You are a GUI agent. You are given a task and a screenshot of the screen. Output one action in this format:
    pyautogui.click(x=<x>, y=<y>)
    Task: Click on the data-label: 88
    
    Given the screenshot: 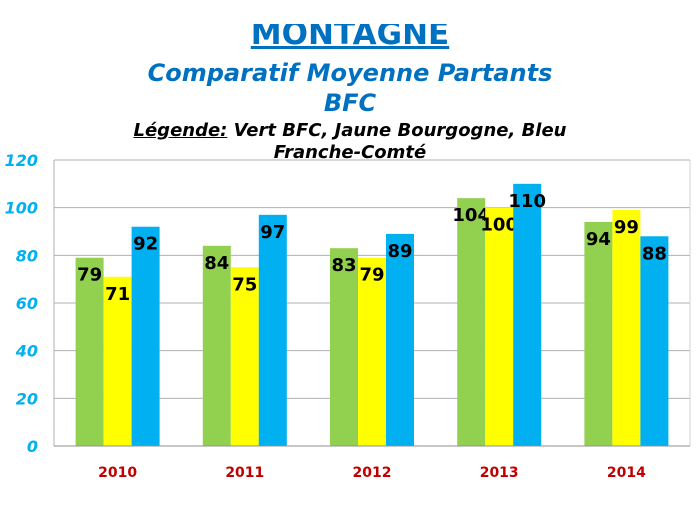 What is the action you would take?
    pyautogui.click(x=654, y=253)
    